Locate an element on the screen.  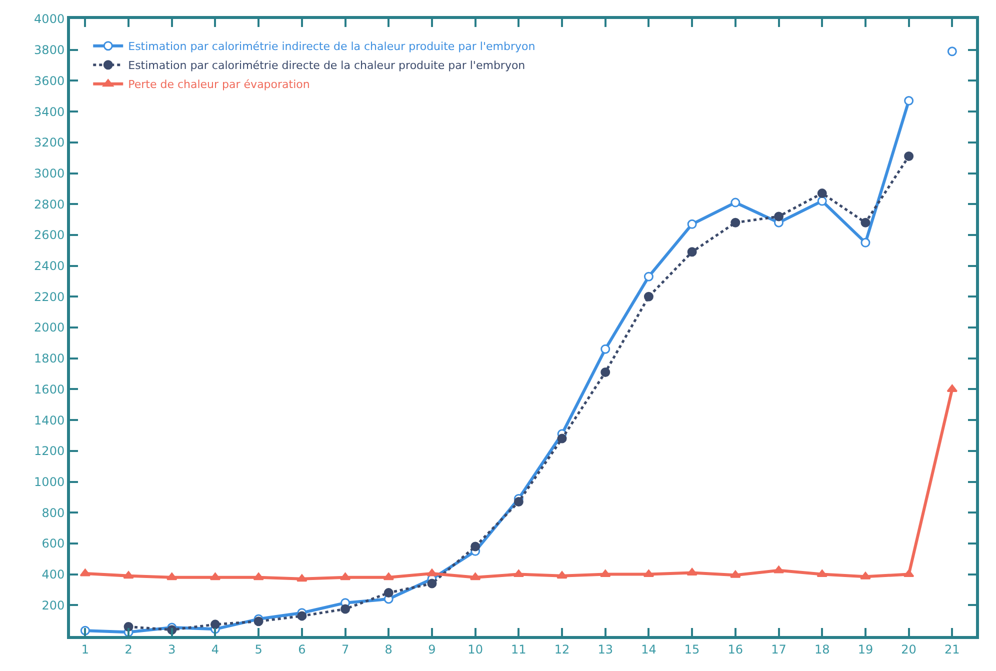
x-tick-label: 16 is located at coordinates (736, 649).